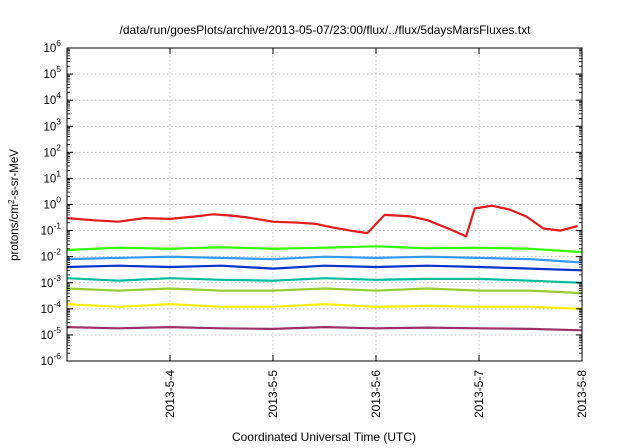 This screenshot has width=640, height=448. What do you see at coordinates (57, 278) in the screenshot?
I see `y-tick-exponent: -3` at bounding box center [57, 278].